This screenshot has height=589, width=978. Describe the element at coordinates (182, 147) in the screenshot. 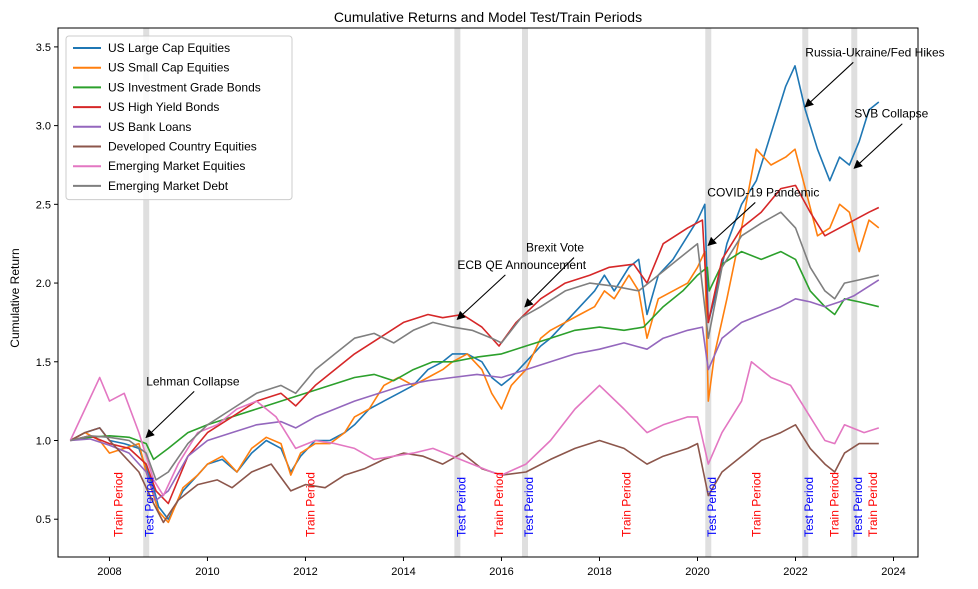

I see `legend-label-developed-country-equities: Developed Country Equities` at that location.